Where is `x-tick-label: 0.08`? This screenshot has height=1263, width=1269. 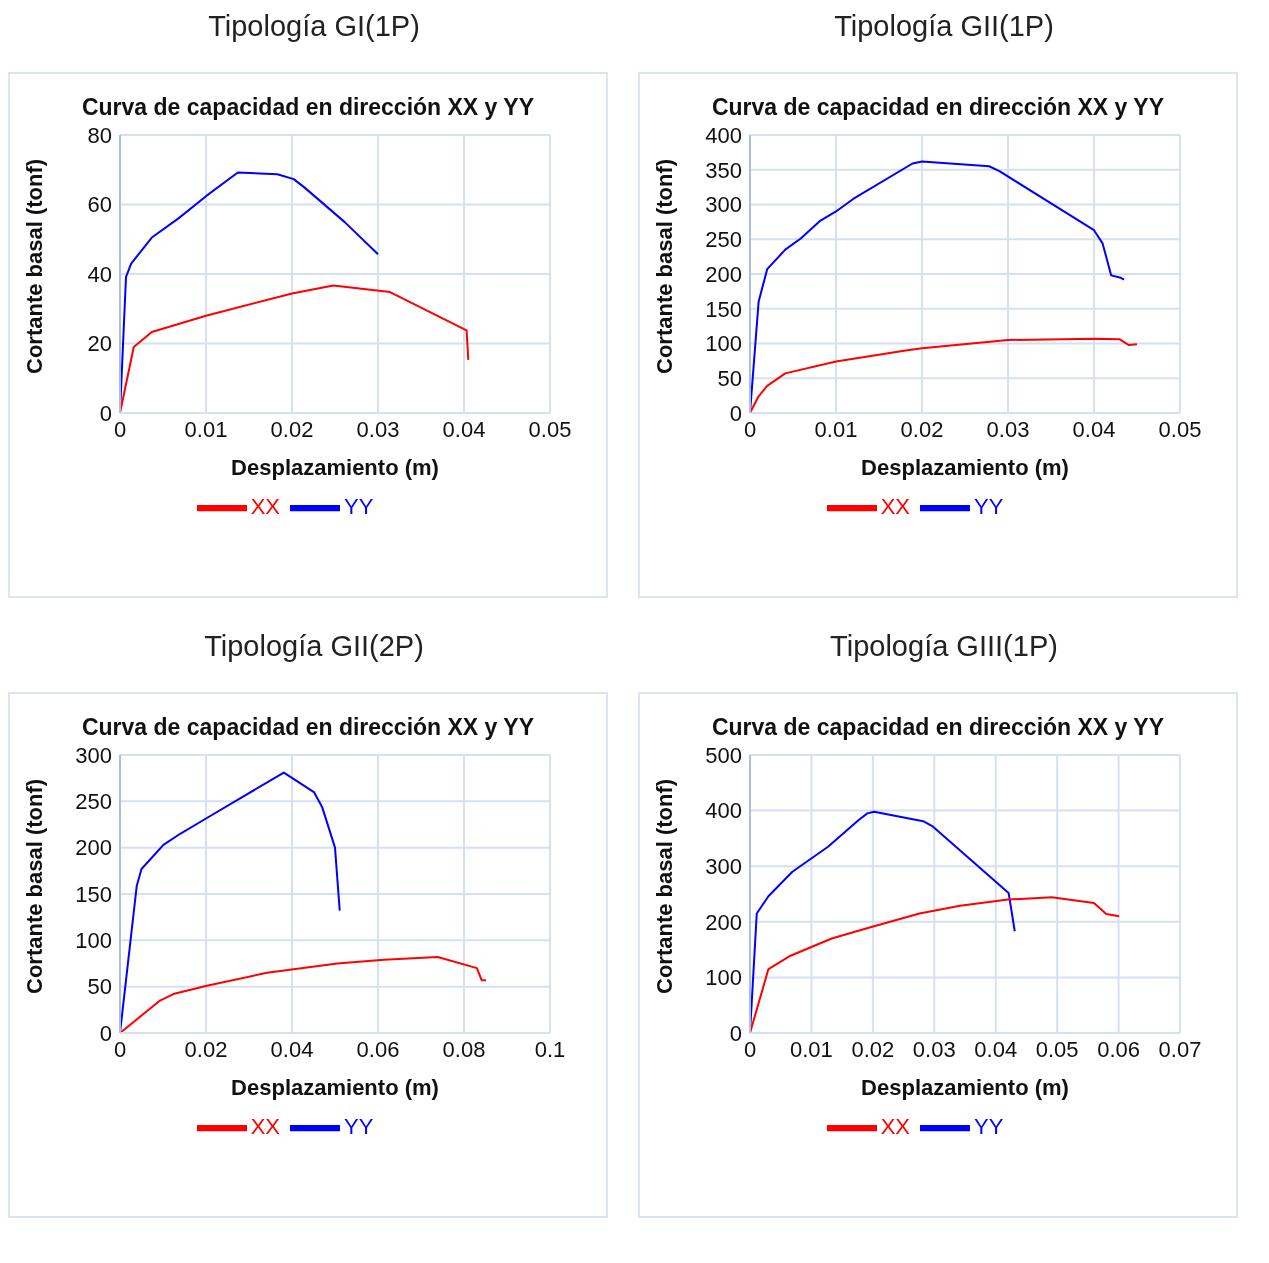
x-tick-label: 0.08 is located at coordinates (464, 1049).